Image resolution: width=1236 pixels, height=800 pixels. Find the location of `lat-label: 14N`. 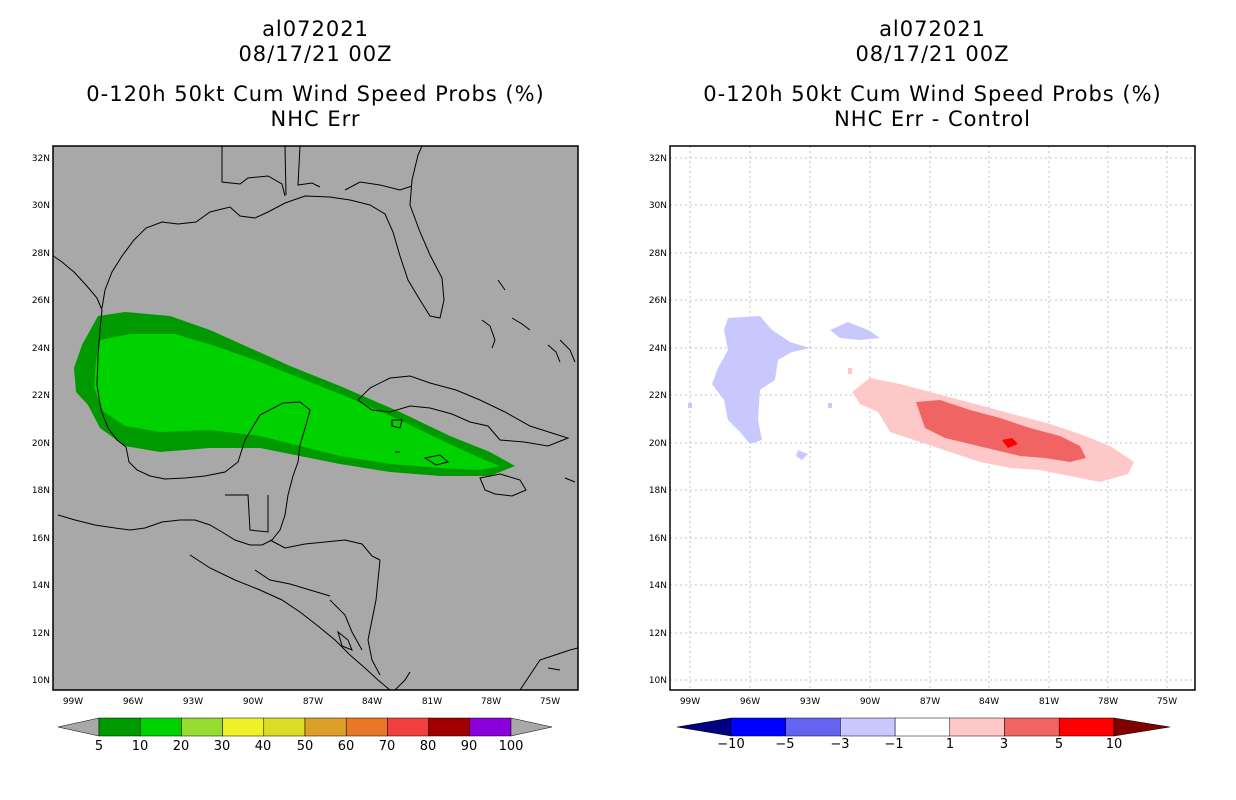

lat-label: 14N is located at coordinates (41, 586).